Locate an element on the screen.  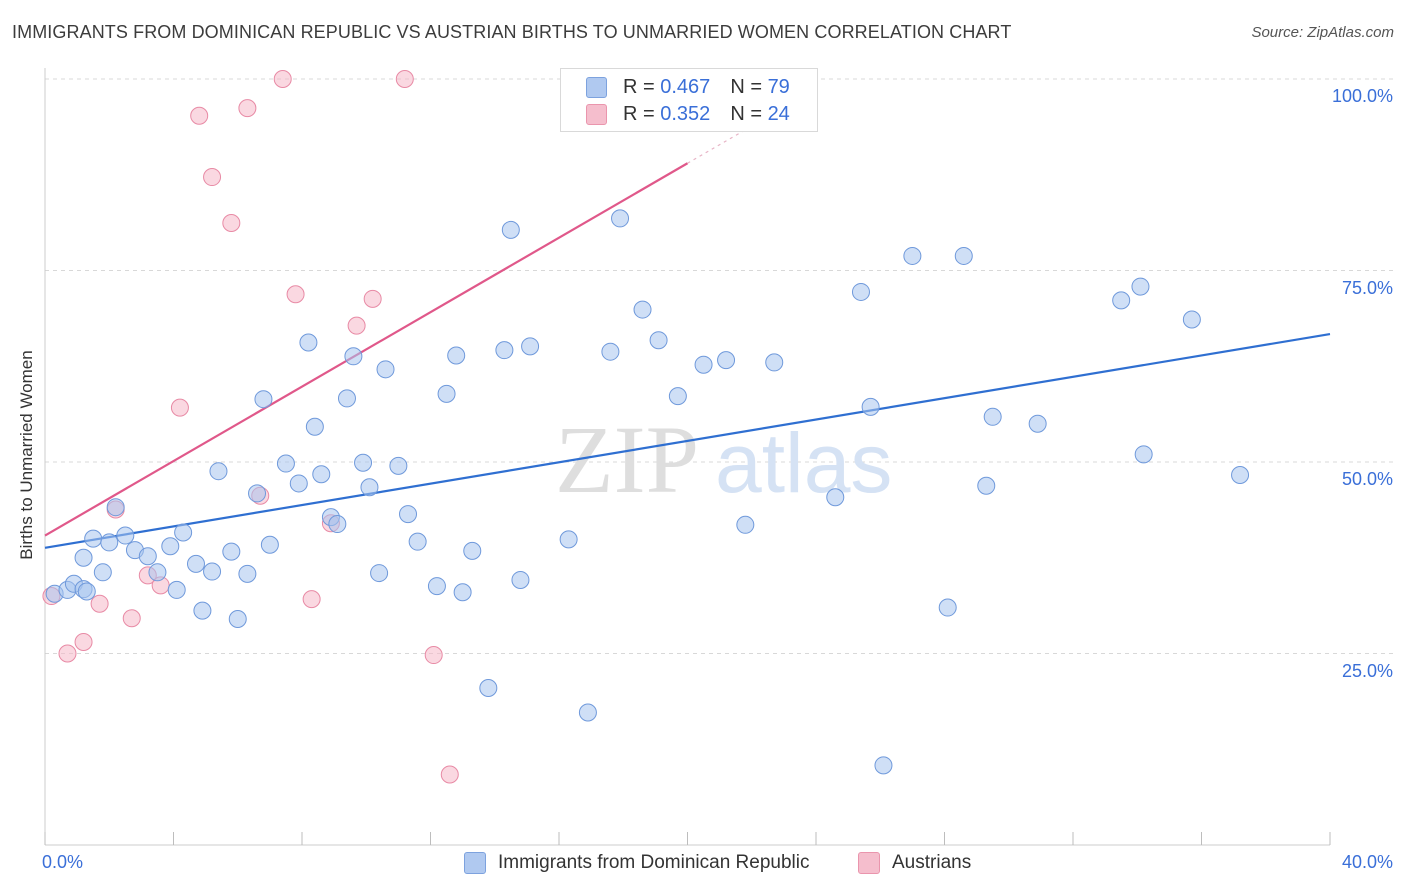
watermark-atlas: atlas is located at coordinates (803, 463).